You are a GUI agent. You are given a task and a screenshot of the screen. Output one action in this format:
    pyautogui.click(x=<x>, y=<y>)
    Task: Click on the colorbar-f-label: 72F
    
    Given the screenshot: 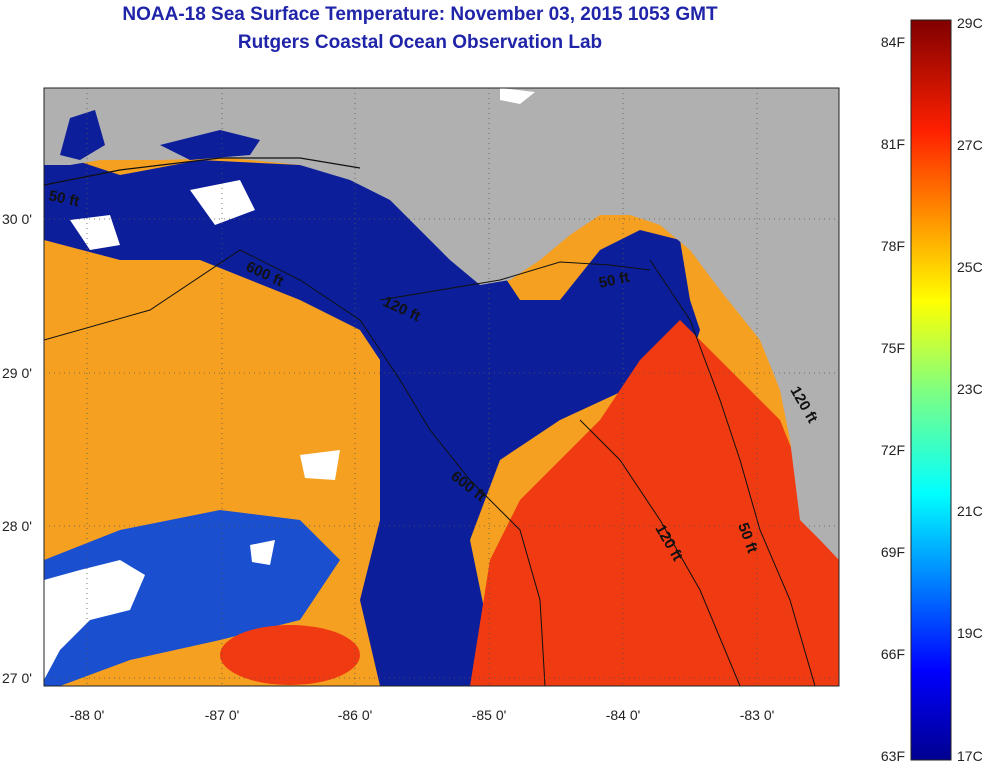 What is the action you would take?
    pyautogui.click(x=893, y=450)
    